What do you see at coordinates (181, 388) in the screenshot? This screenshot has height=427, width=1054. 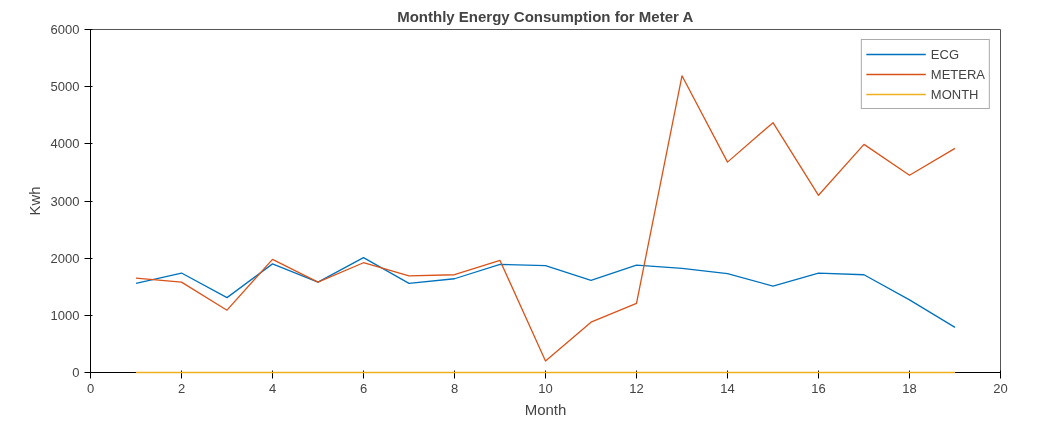 I see `x-tick-label: 2` at bounding box center [181, 388].